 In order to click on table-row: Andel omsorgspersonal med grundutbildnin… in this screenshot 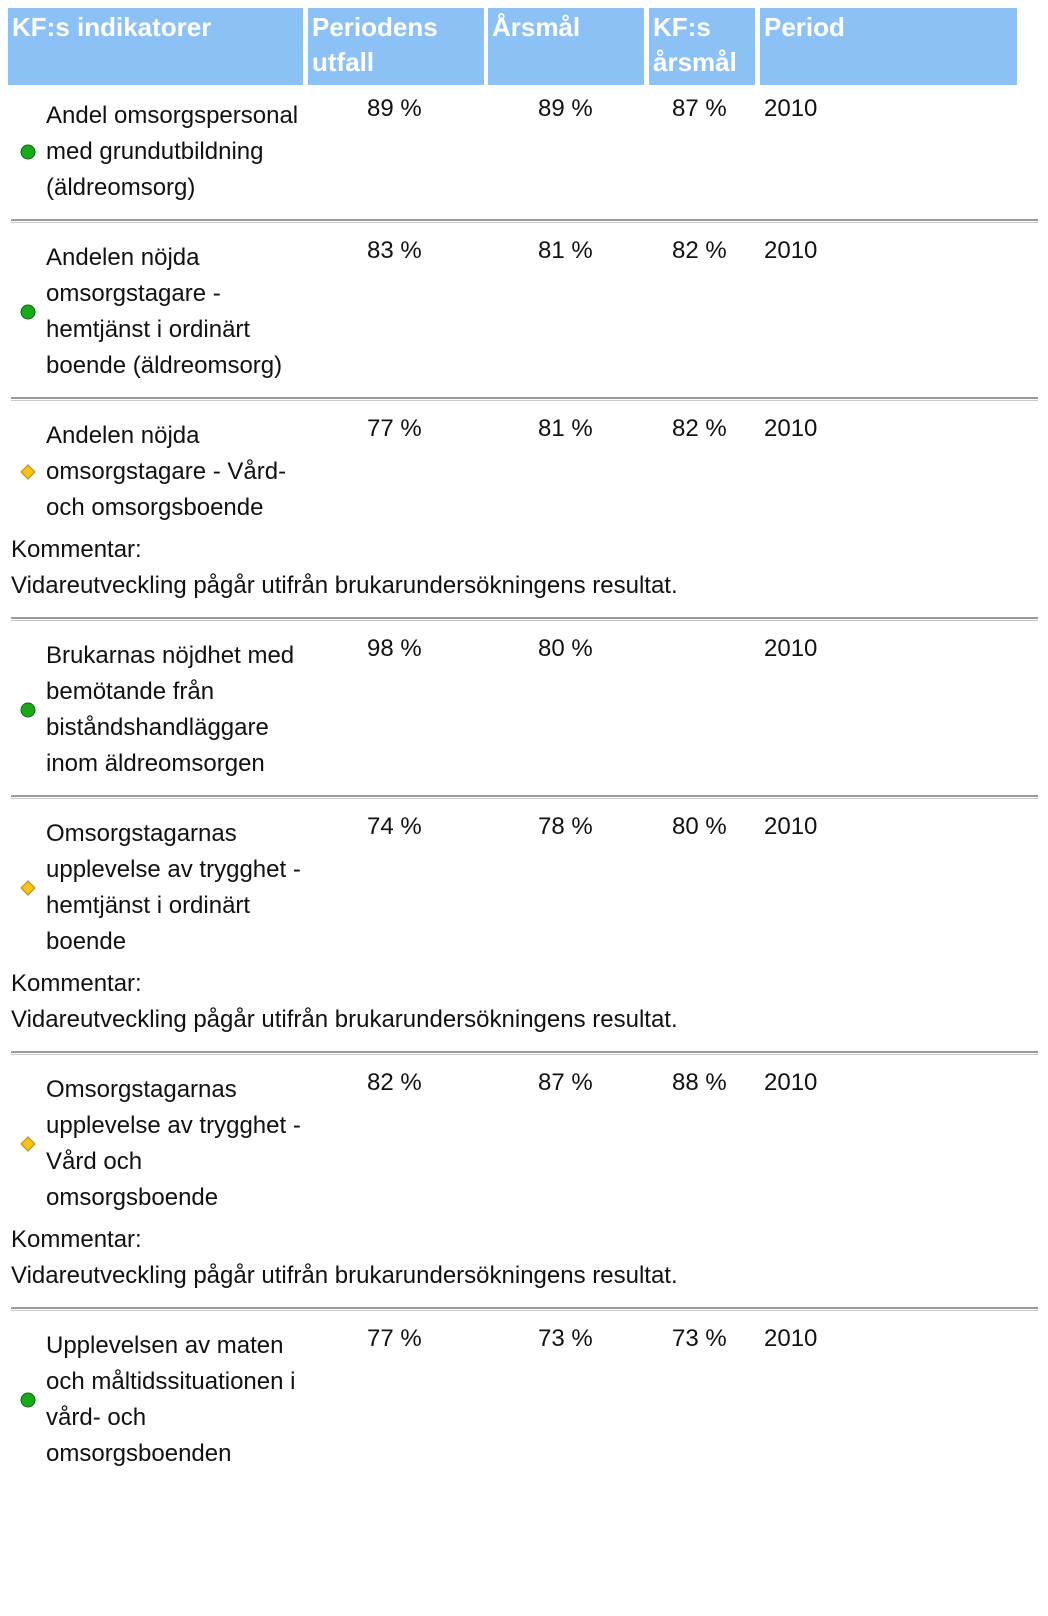, I will do `click(524, 145)`.